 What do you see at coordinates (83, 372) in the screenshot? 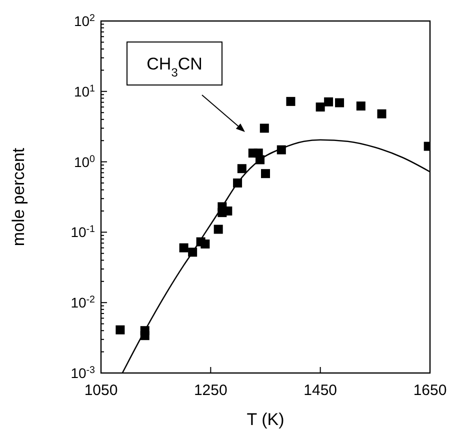
I see `y-tick-label: 10$^{-3}$` at bounding box center [83, 372].